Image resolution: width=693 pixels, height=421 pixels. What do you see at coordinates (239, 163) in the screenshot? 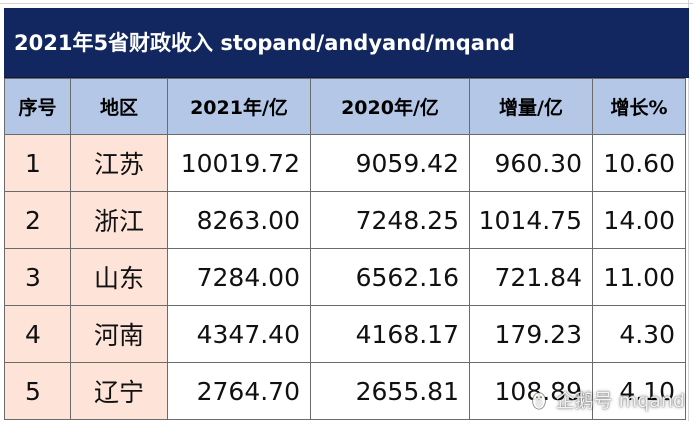
I see `cell-2021: 10019.72` at bounding box center [239, 163].